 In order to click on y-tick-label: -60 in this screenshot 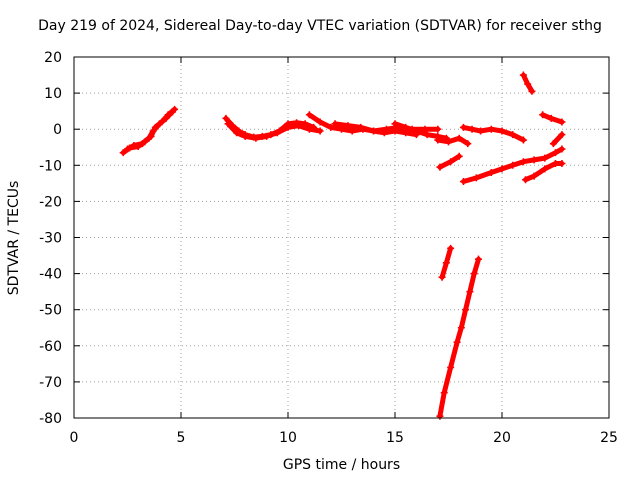, I will do `click(50, 347)`.